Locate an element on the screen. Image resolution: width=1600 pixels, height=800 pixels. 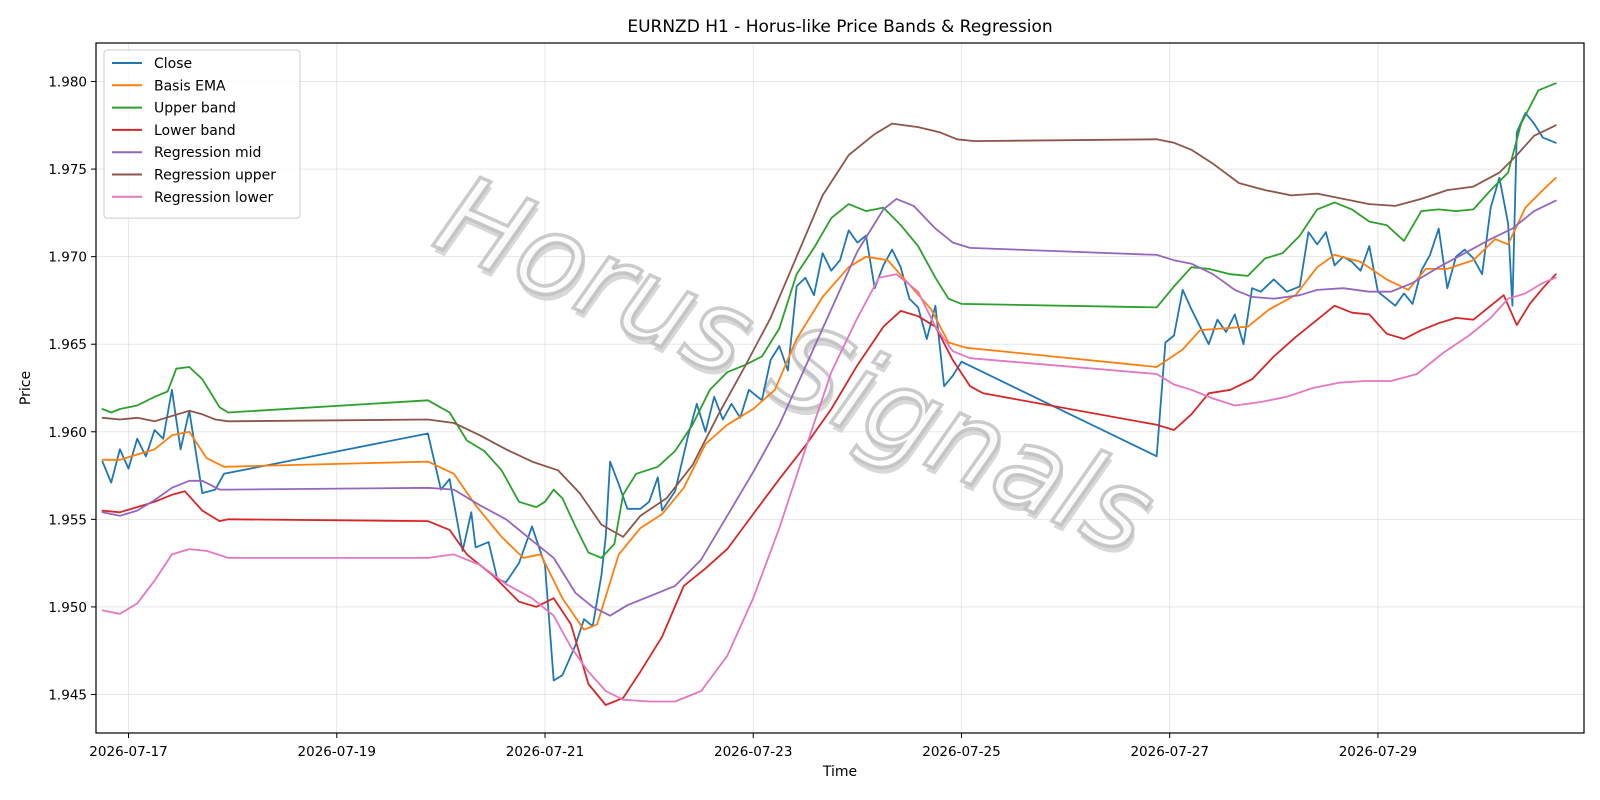
y-tick-label: 1.965 is located at coordinates (67, 345).